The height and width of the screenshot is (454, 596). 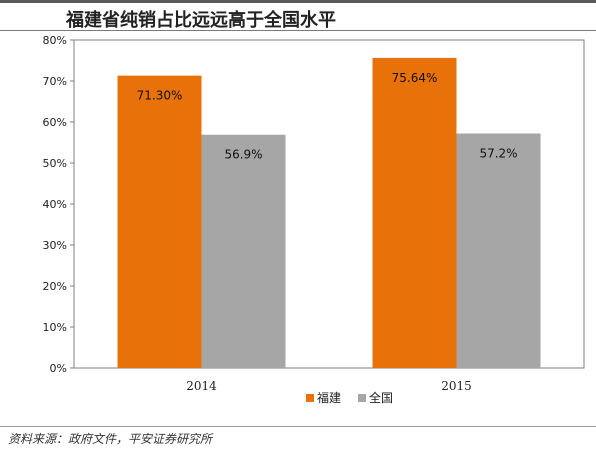 I want to click on title-rule, so click(x=298, y=30).